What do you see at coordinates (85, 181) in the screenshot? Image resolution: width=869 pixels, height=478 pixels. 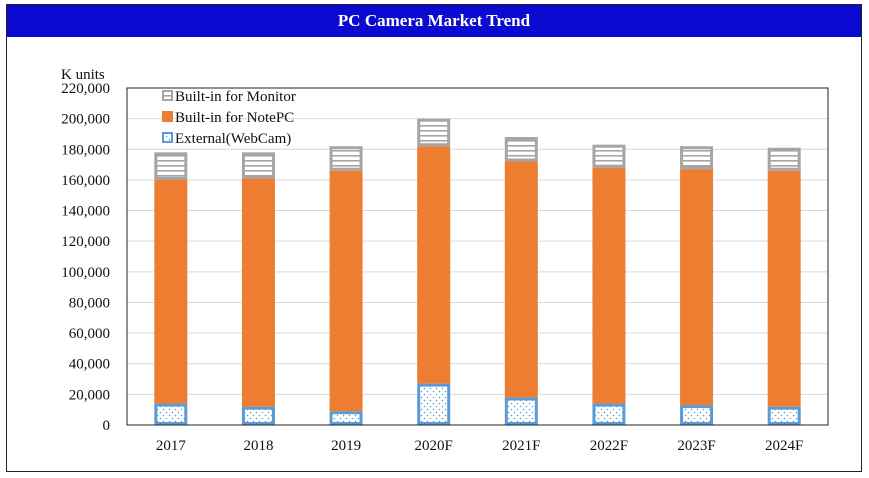 I see `y-tick-label: 160,000` at bounding box center [85, 181].